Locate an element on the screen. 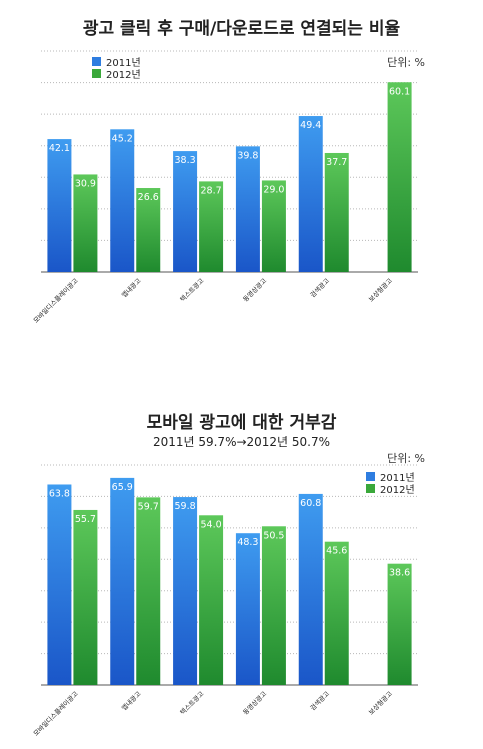 The height and width of the screenshot is (749, 483). data-label: 29.0 is located at coordinates (273, 189).